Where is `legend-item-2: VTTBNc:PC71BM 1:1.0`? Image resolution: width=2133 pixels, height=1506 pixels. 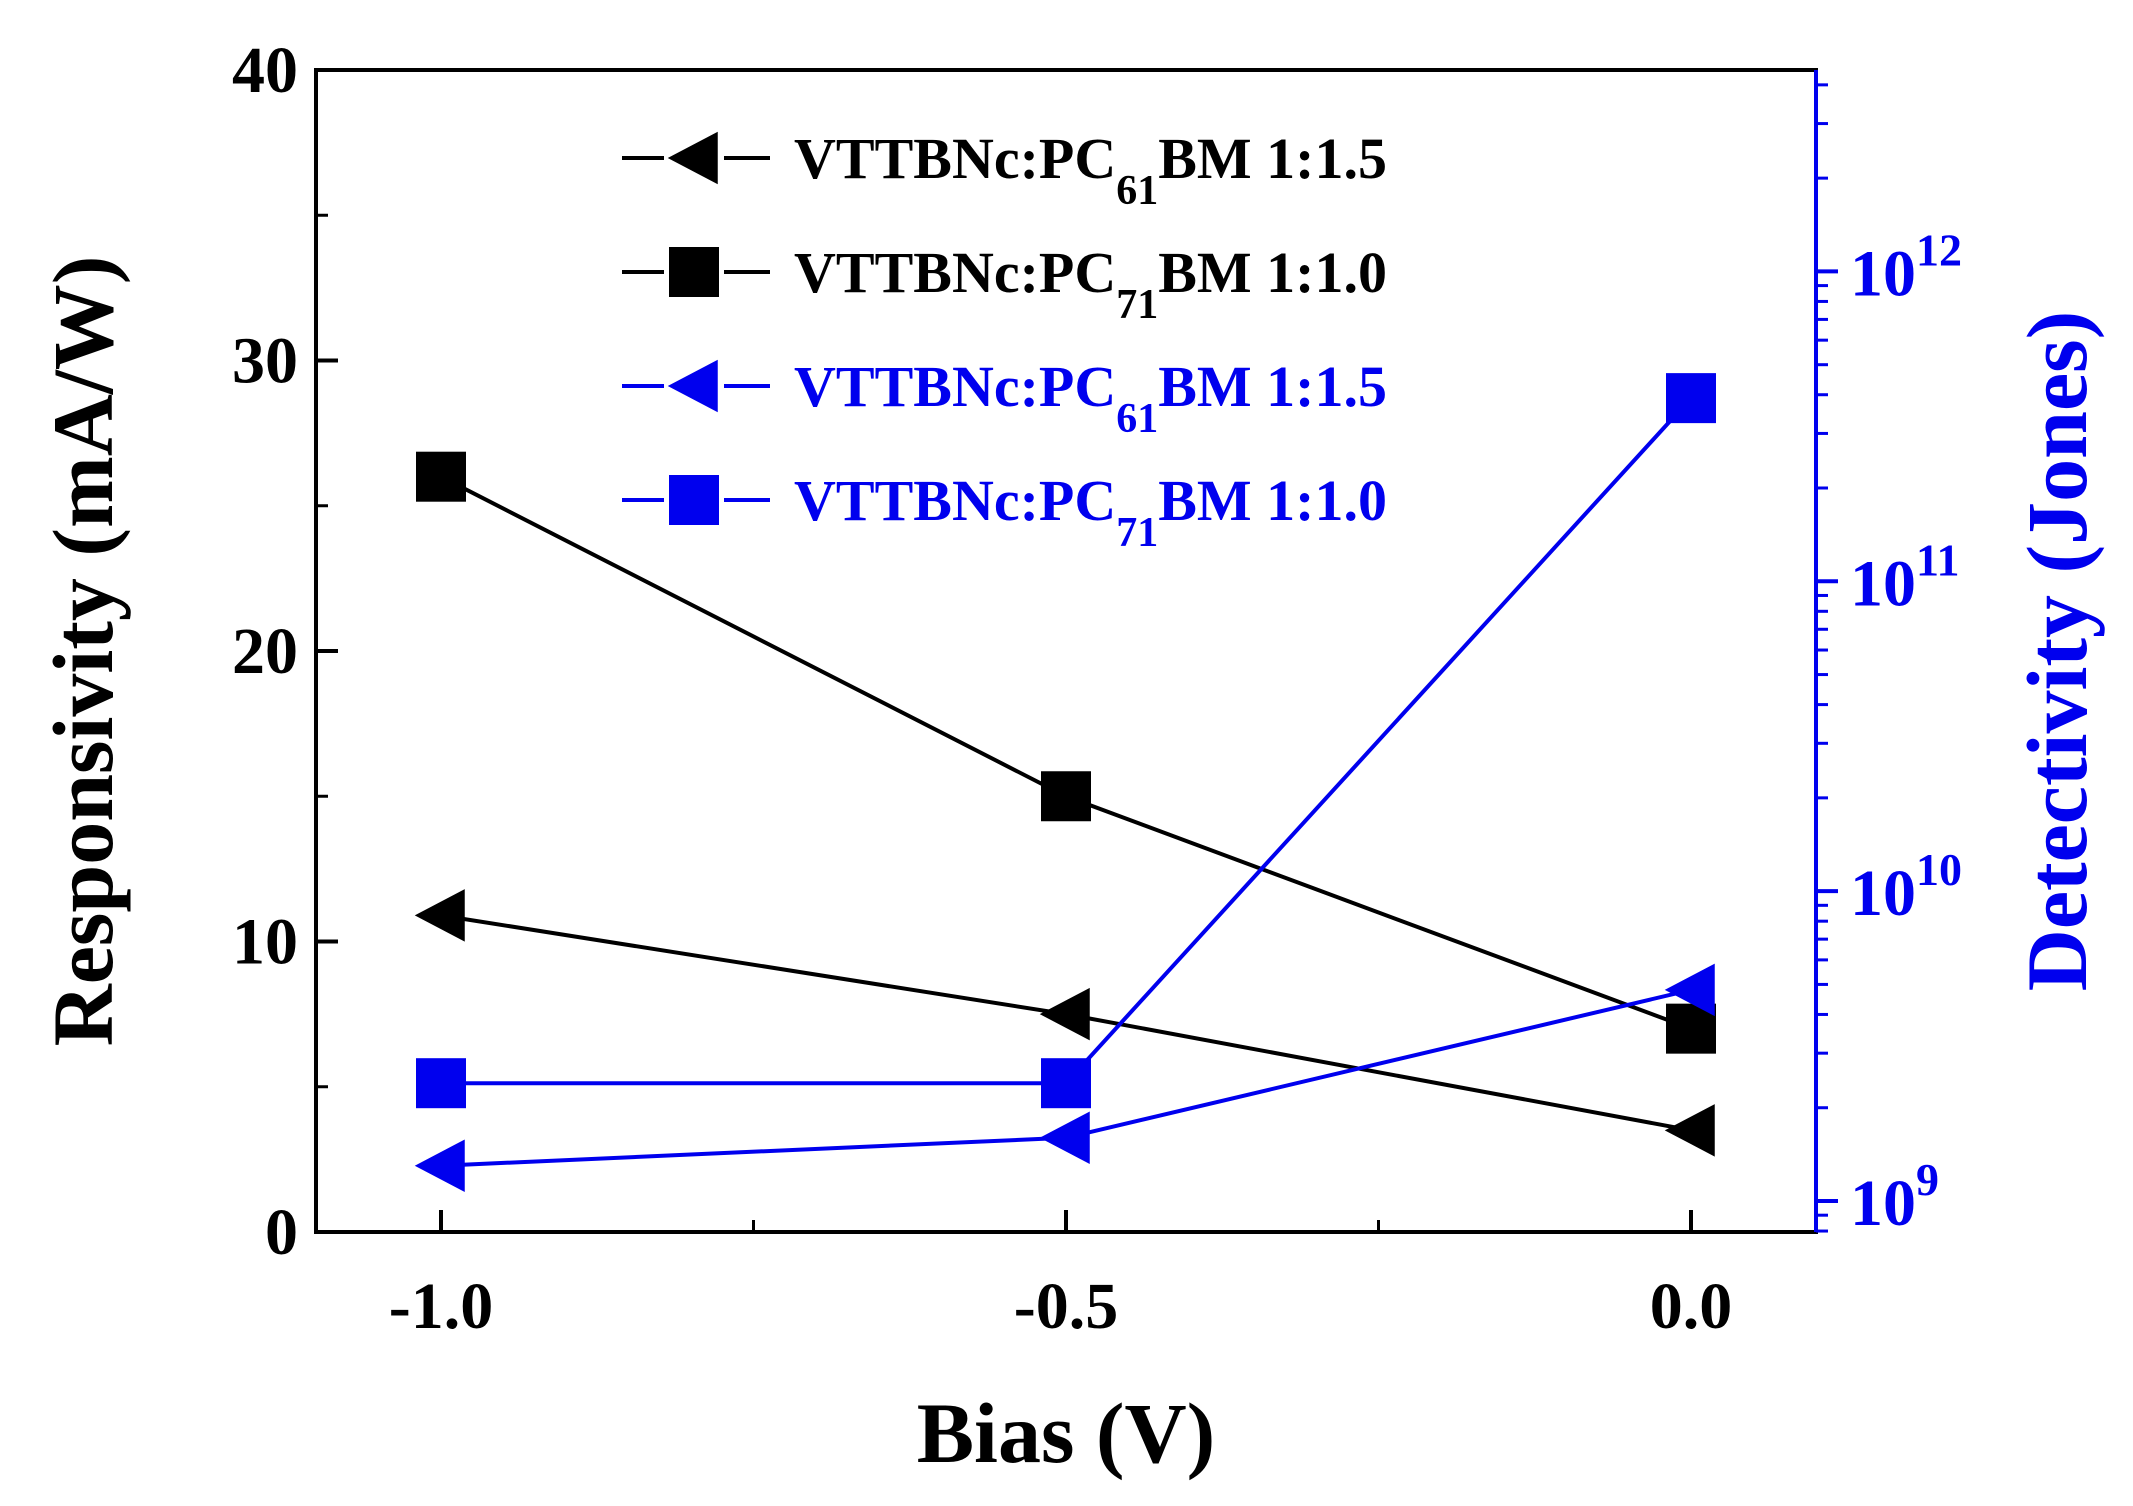 legend-item-2: VTTBNc:PC71BM 1:1.0 is located at coordinates (1004, 284).